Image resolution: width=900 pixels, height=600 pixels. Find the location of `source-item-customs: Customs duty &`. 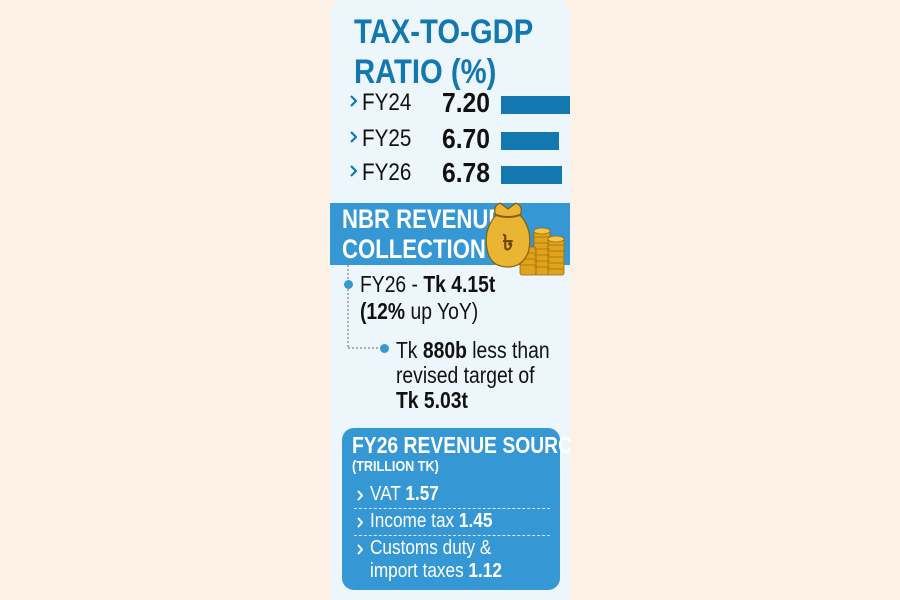

source-item-customs: Customs duty & is located at coordinates (431, 548).